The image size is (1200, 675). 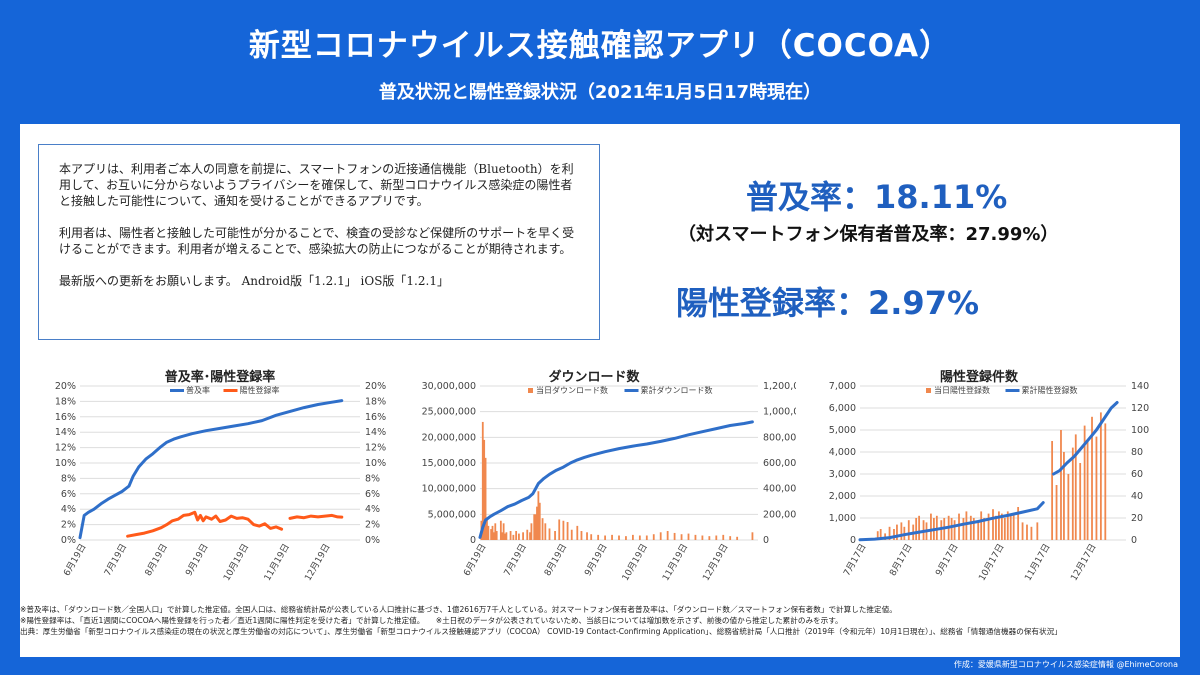 I want to click on y-left-tick-label: 0%, so click(x=68, y=540).